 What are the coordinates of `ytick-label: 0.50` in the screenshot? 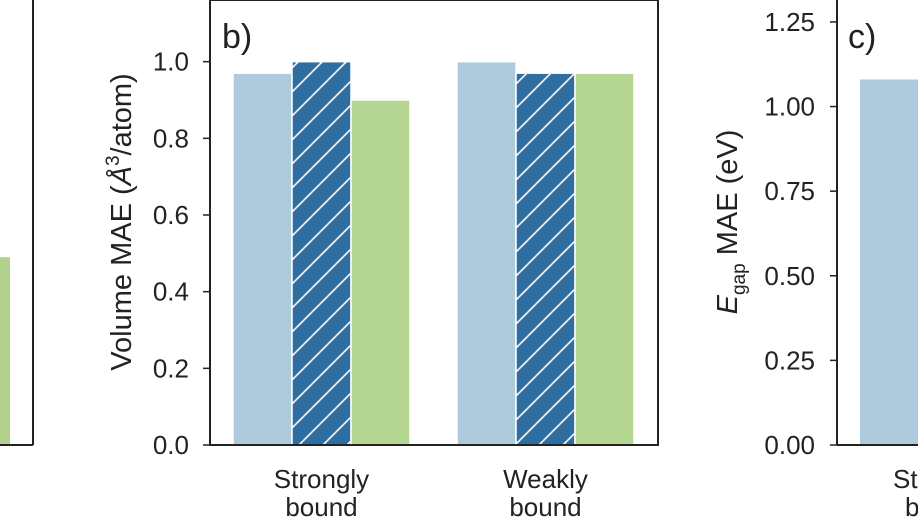 It's located at (789, 276).